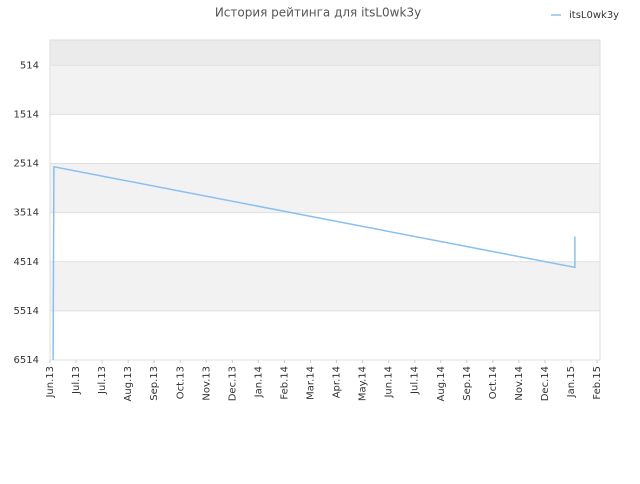 The height and width of the screenshot is (484, 640). Describe the element at coordinates (206, 383) in the screenshot. I see `x-tick-label: Nov.13` at that location.